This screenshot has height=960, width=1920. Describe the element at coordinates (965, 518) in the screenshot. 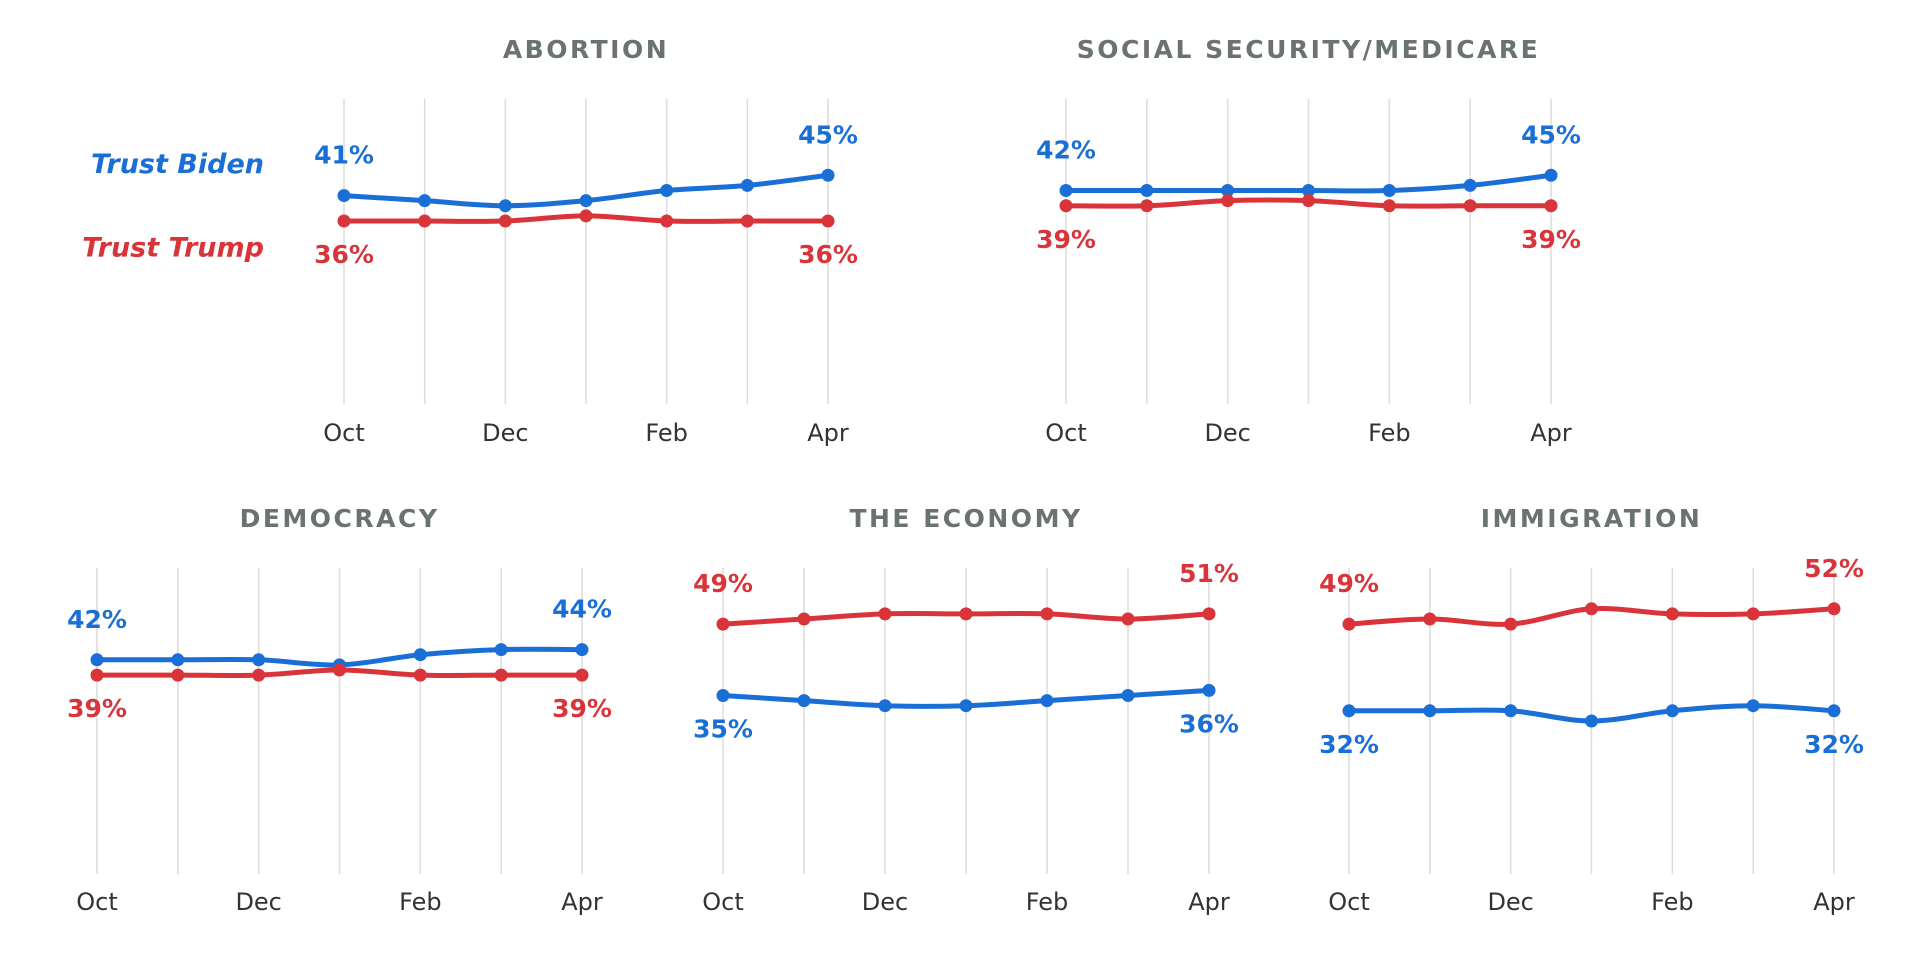

I see `chart-title: THE ECONOMY` at that location.